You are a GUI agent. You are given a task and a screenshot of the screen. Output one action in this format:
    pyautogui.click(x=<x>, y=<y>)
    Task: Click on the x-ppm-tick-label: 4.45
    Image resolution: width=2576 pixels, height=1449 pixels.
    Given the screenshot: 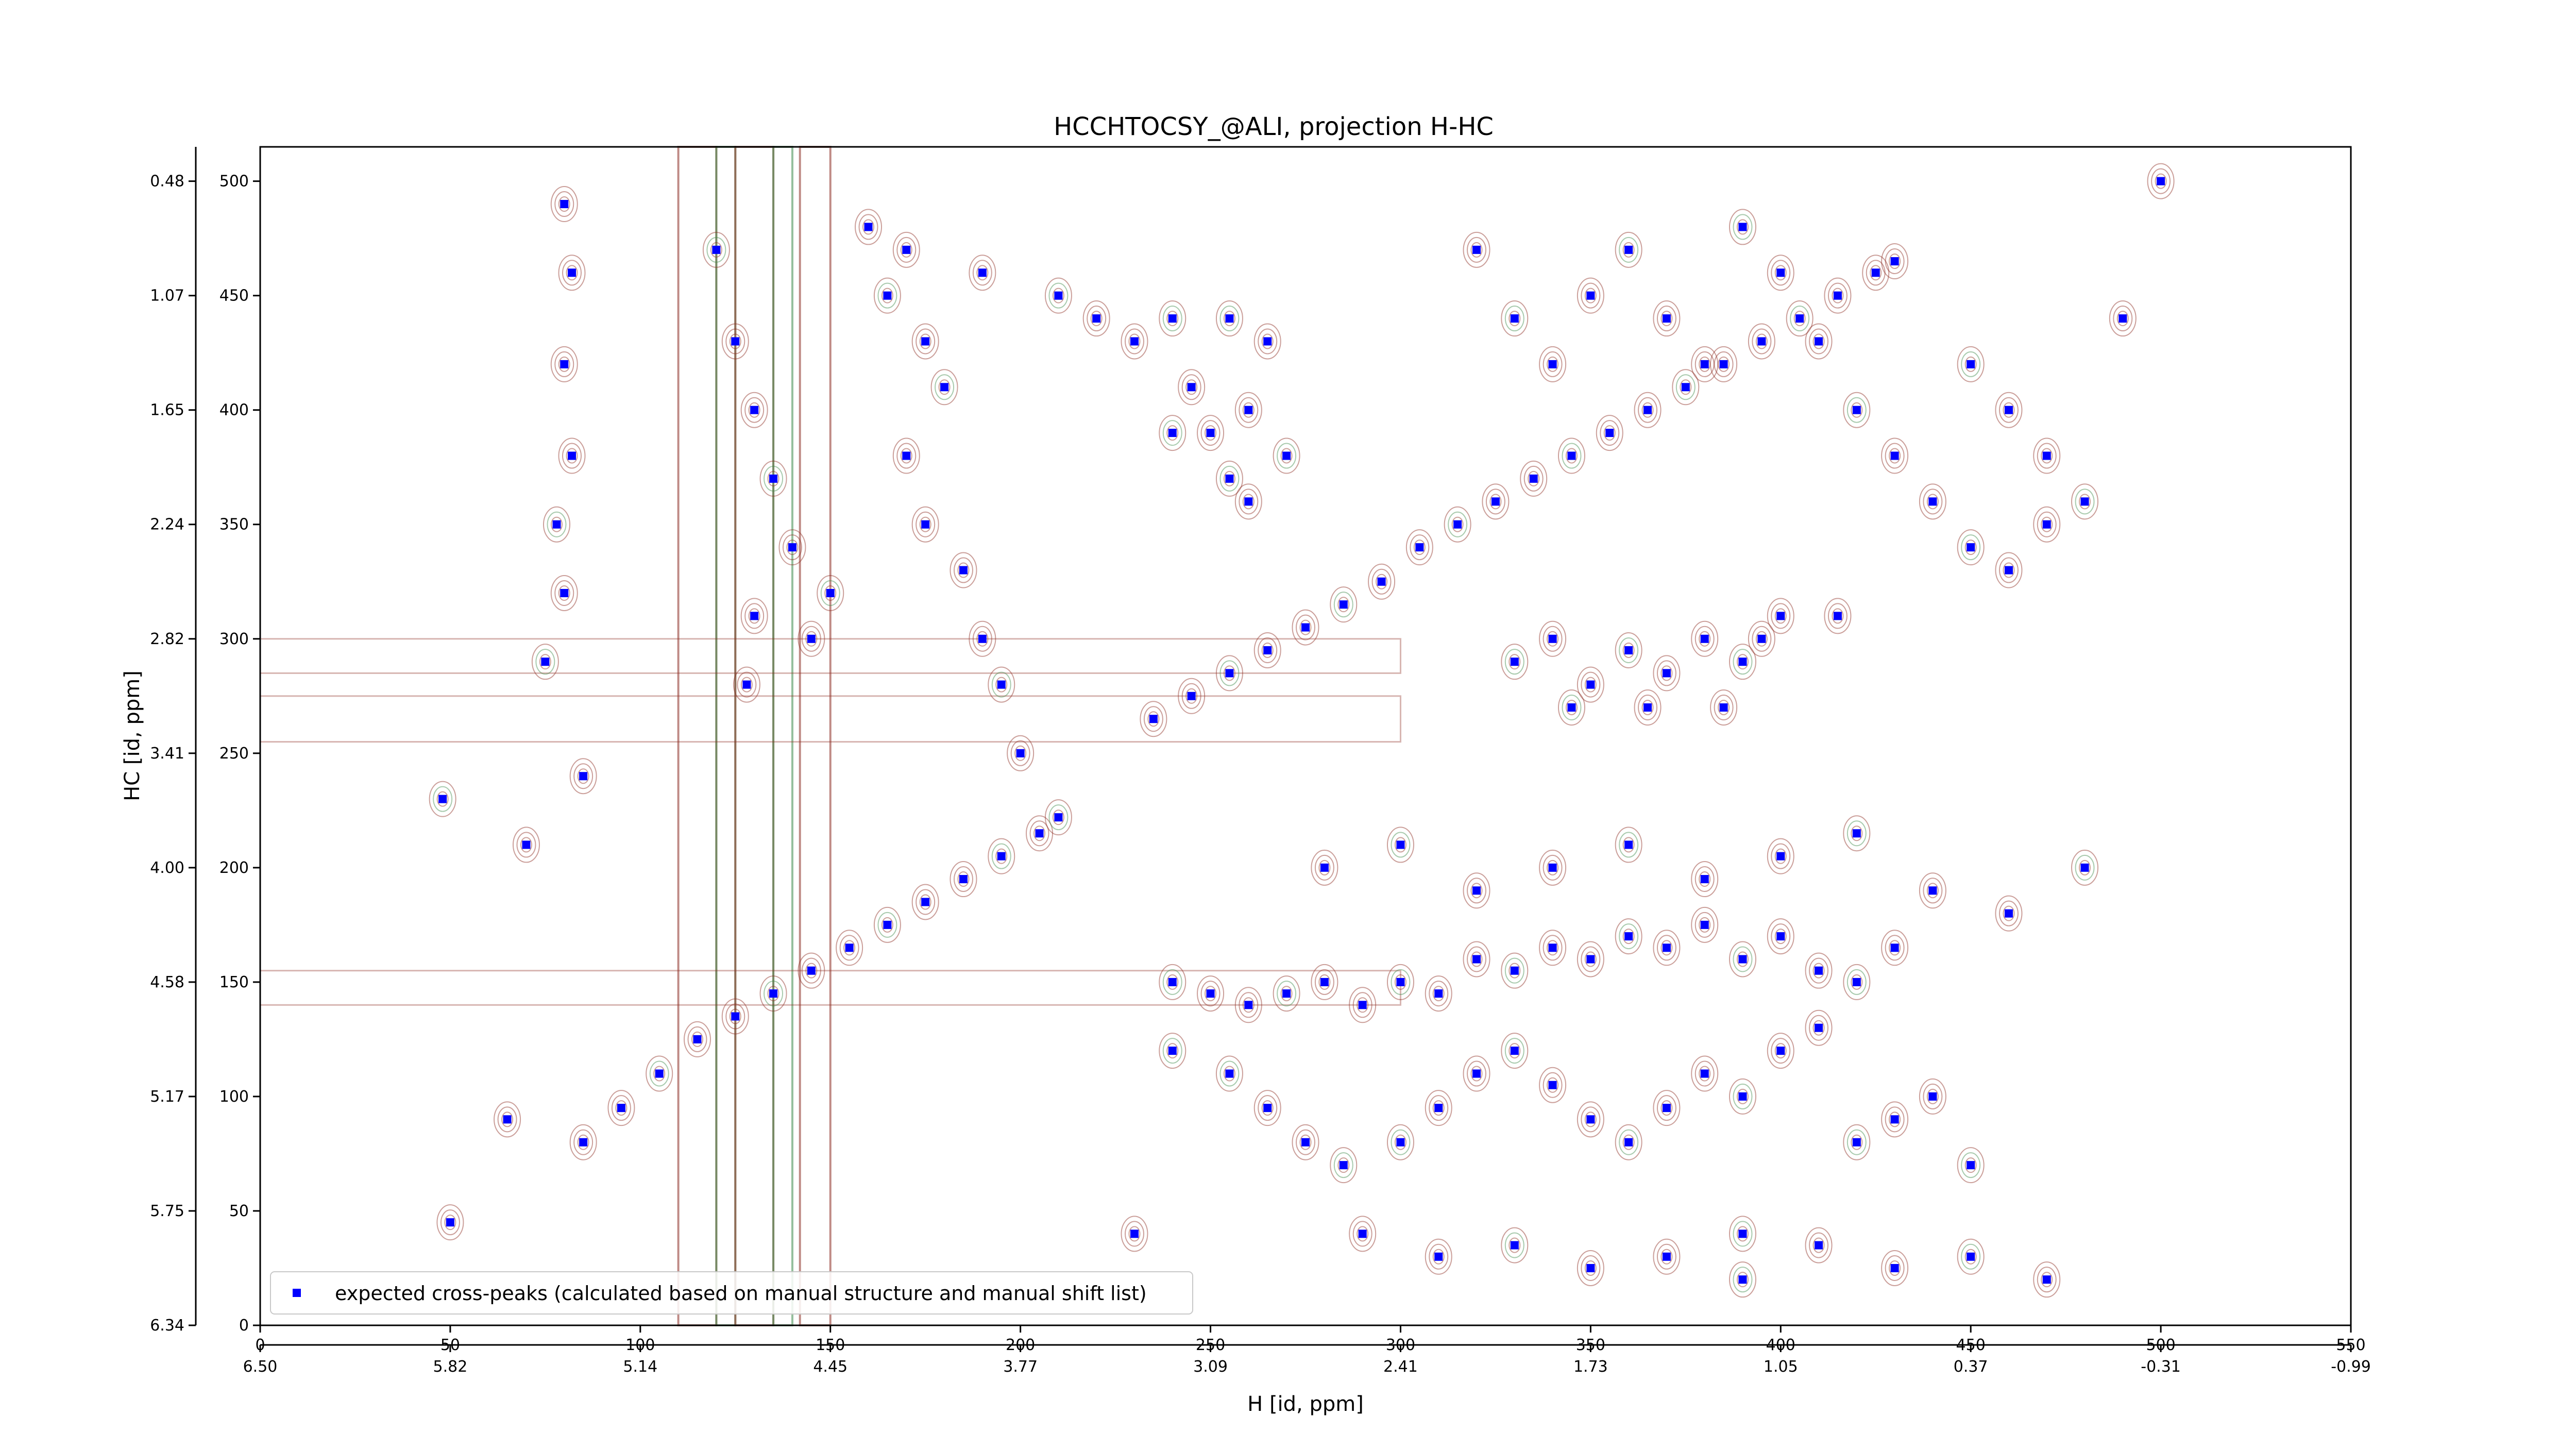 What is the action you would take?
    pyautogui.click(x=830, y=1367)
    